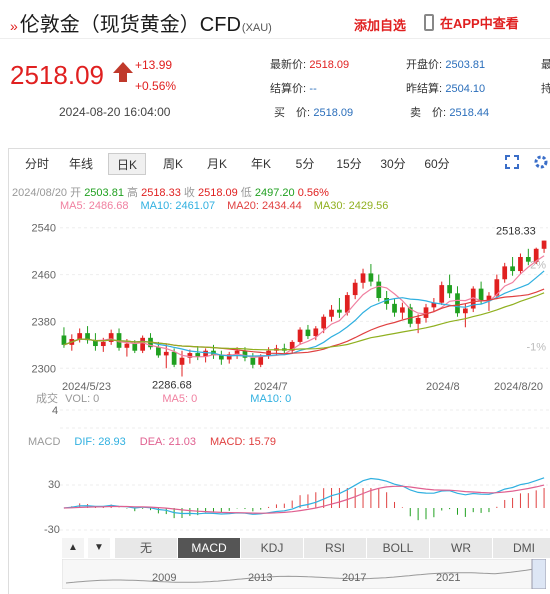  Describe the element at coordinates (47, 399) in the screenshot. I see `volume-title: 成交` at that location.